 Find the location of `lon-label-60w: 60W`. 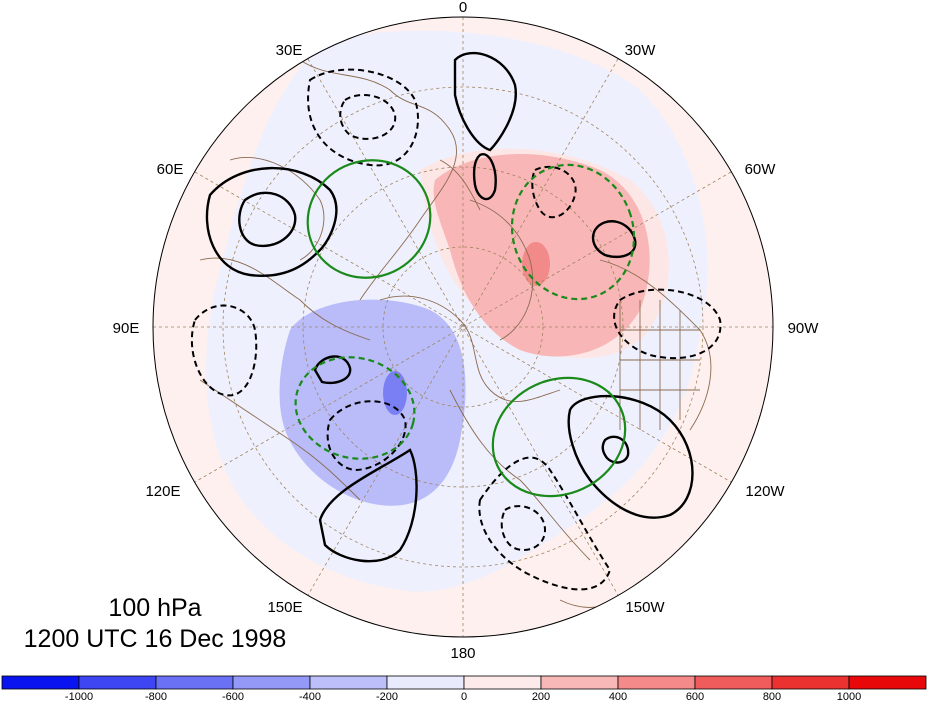

lon-label-60w: 60W is located at coordinates (761, 169).